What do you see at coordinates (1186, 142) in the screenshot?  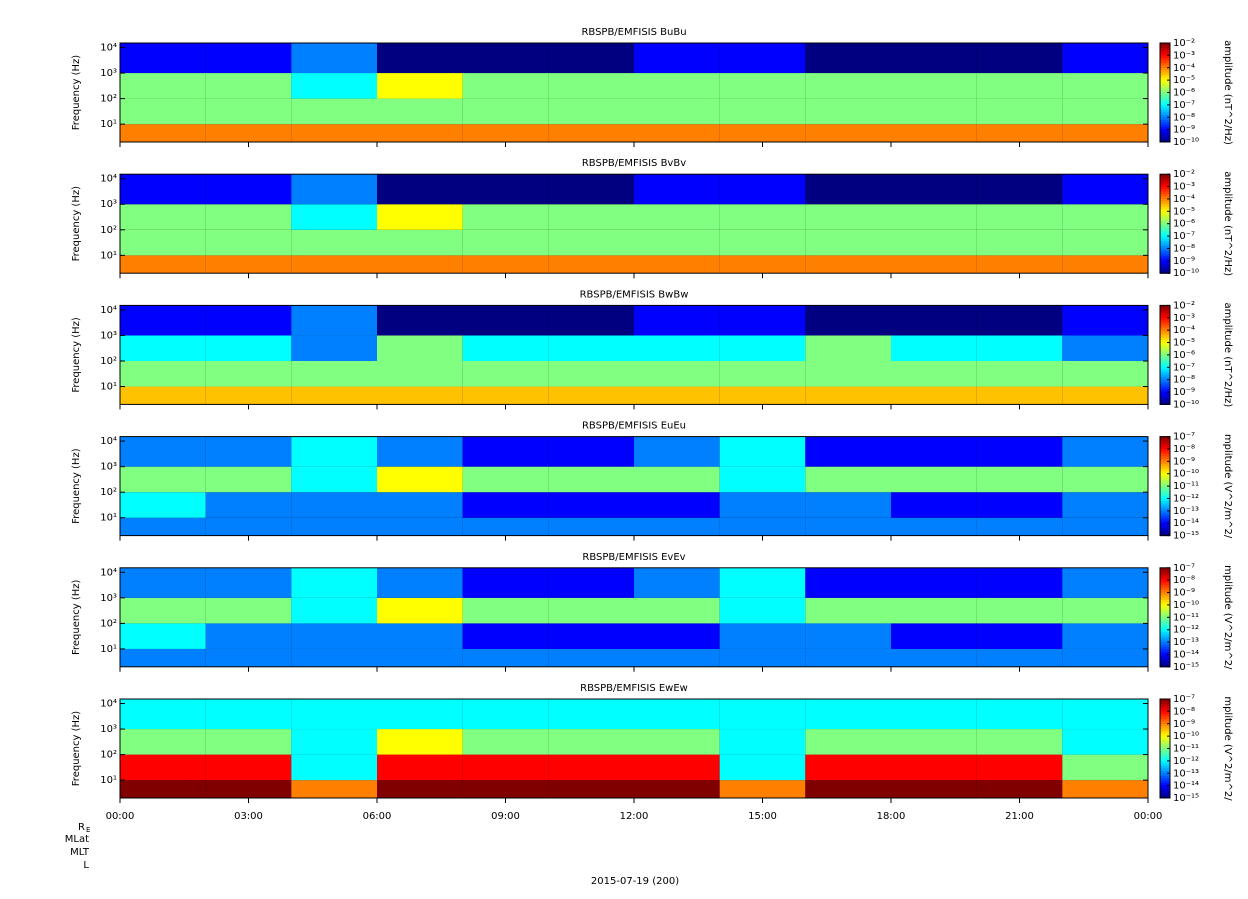 I see `colorbar-tick-label: 10⁻¹⁰` at bounding box center [1186, 142].